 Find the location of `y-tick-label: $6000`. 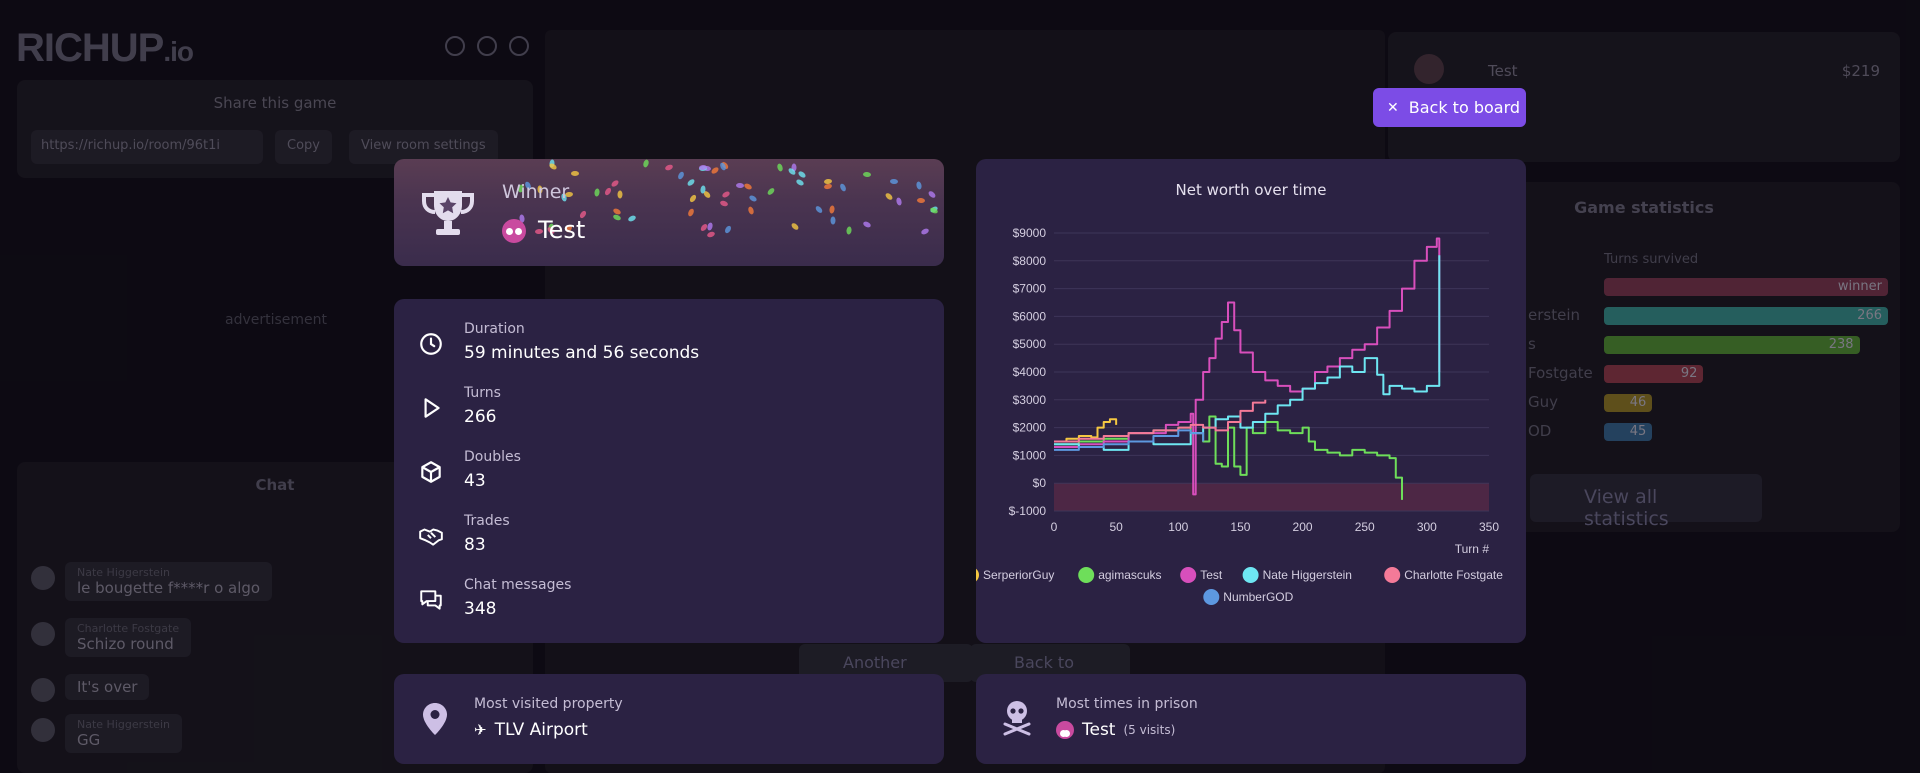

y-tick-label: $6000 is located at coordinates (1030, 316).